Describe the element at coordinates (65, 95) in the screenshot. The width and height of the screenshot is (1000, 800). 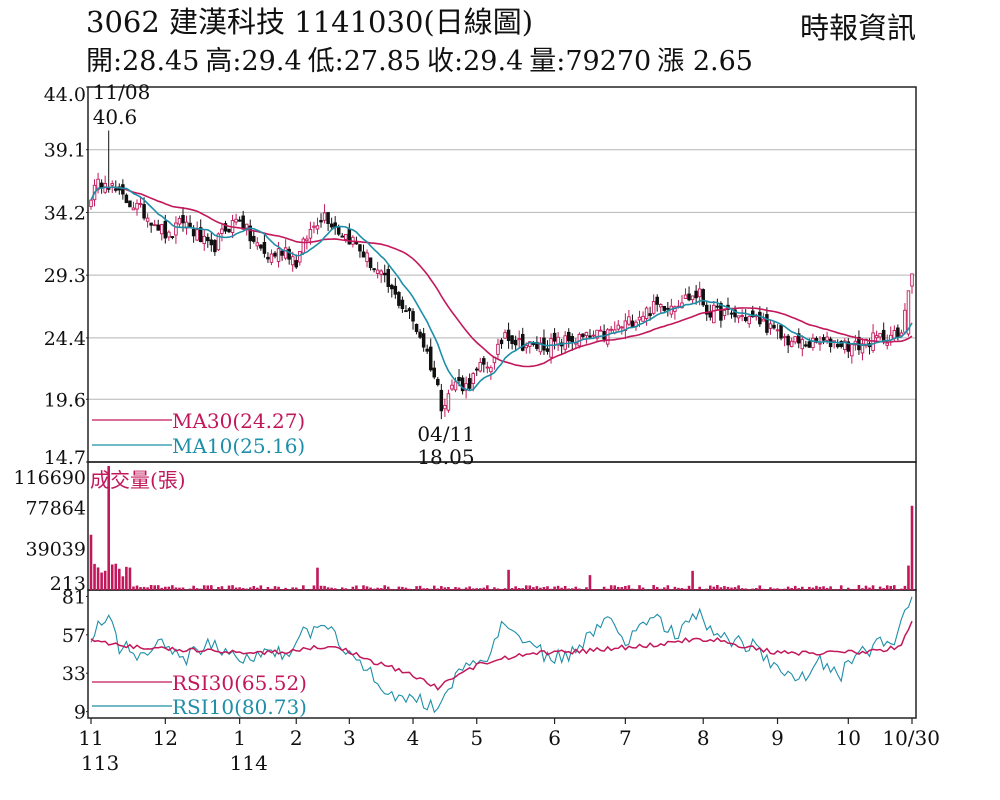
I see `price-tick-label: 44.0` at that location.